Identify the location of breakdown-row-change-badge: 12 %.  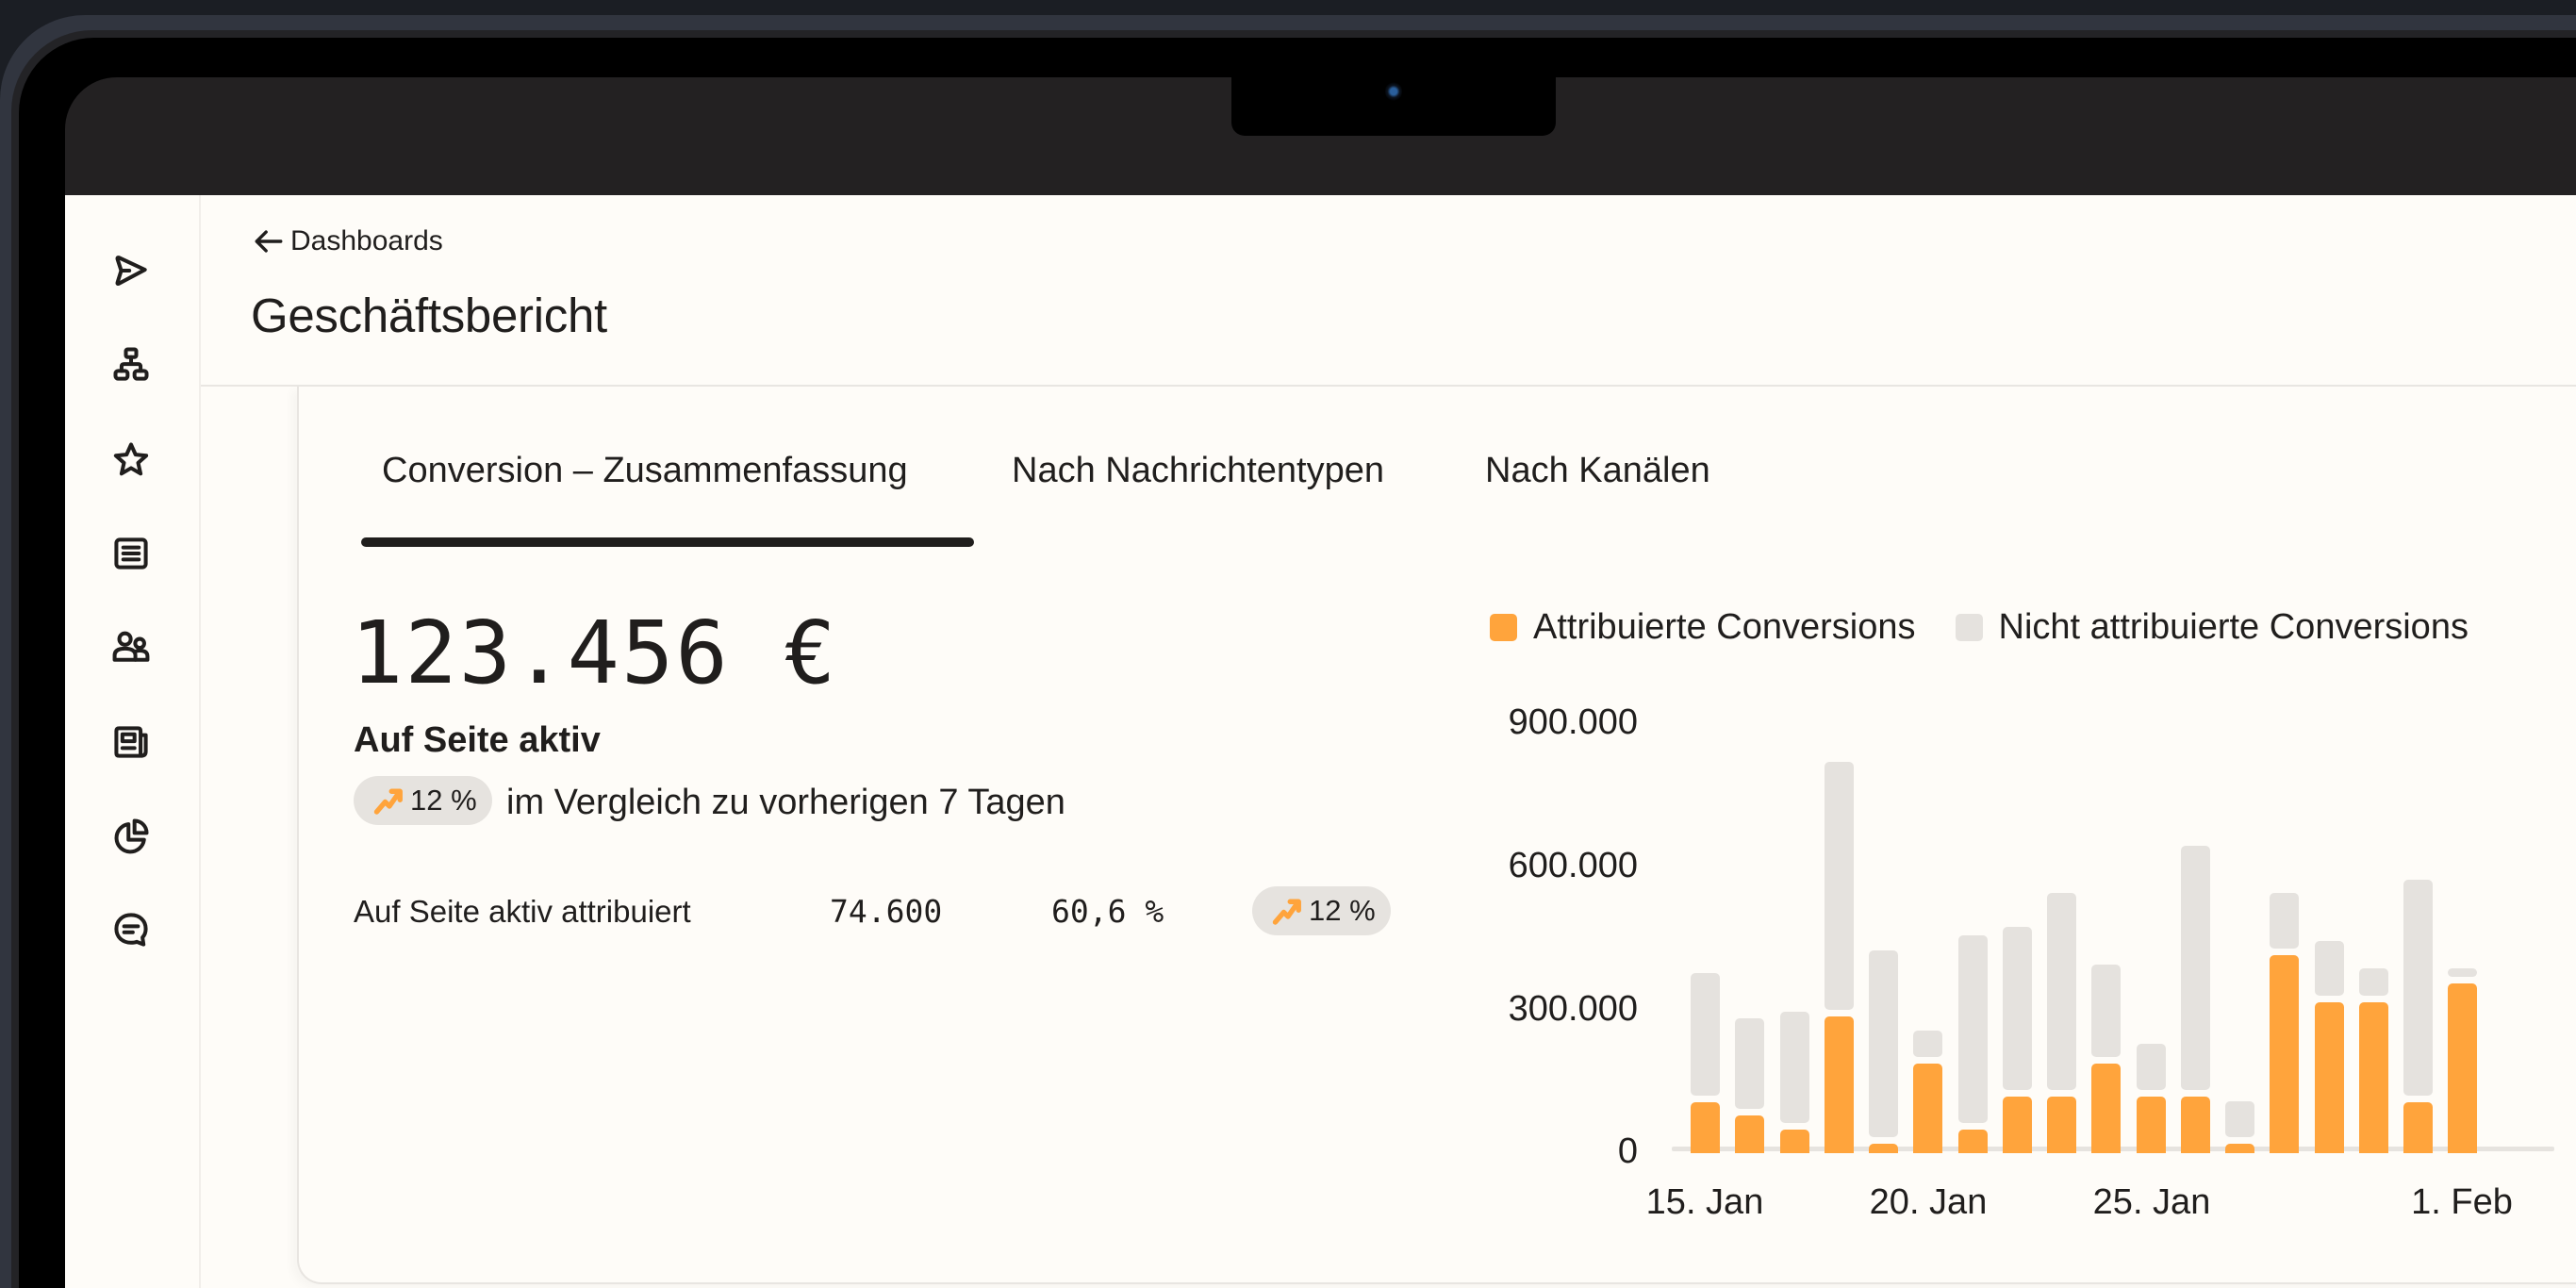
(1321, 910).